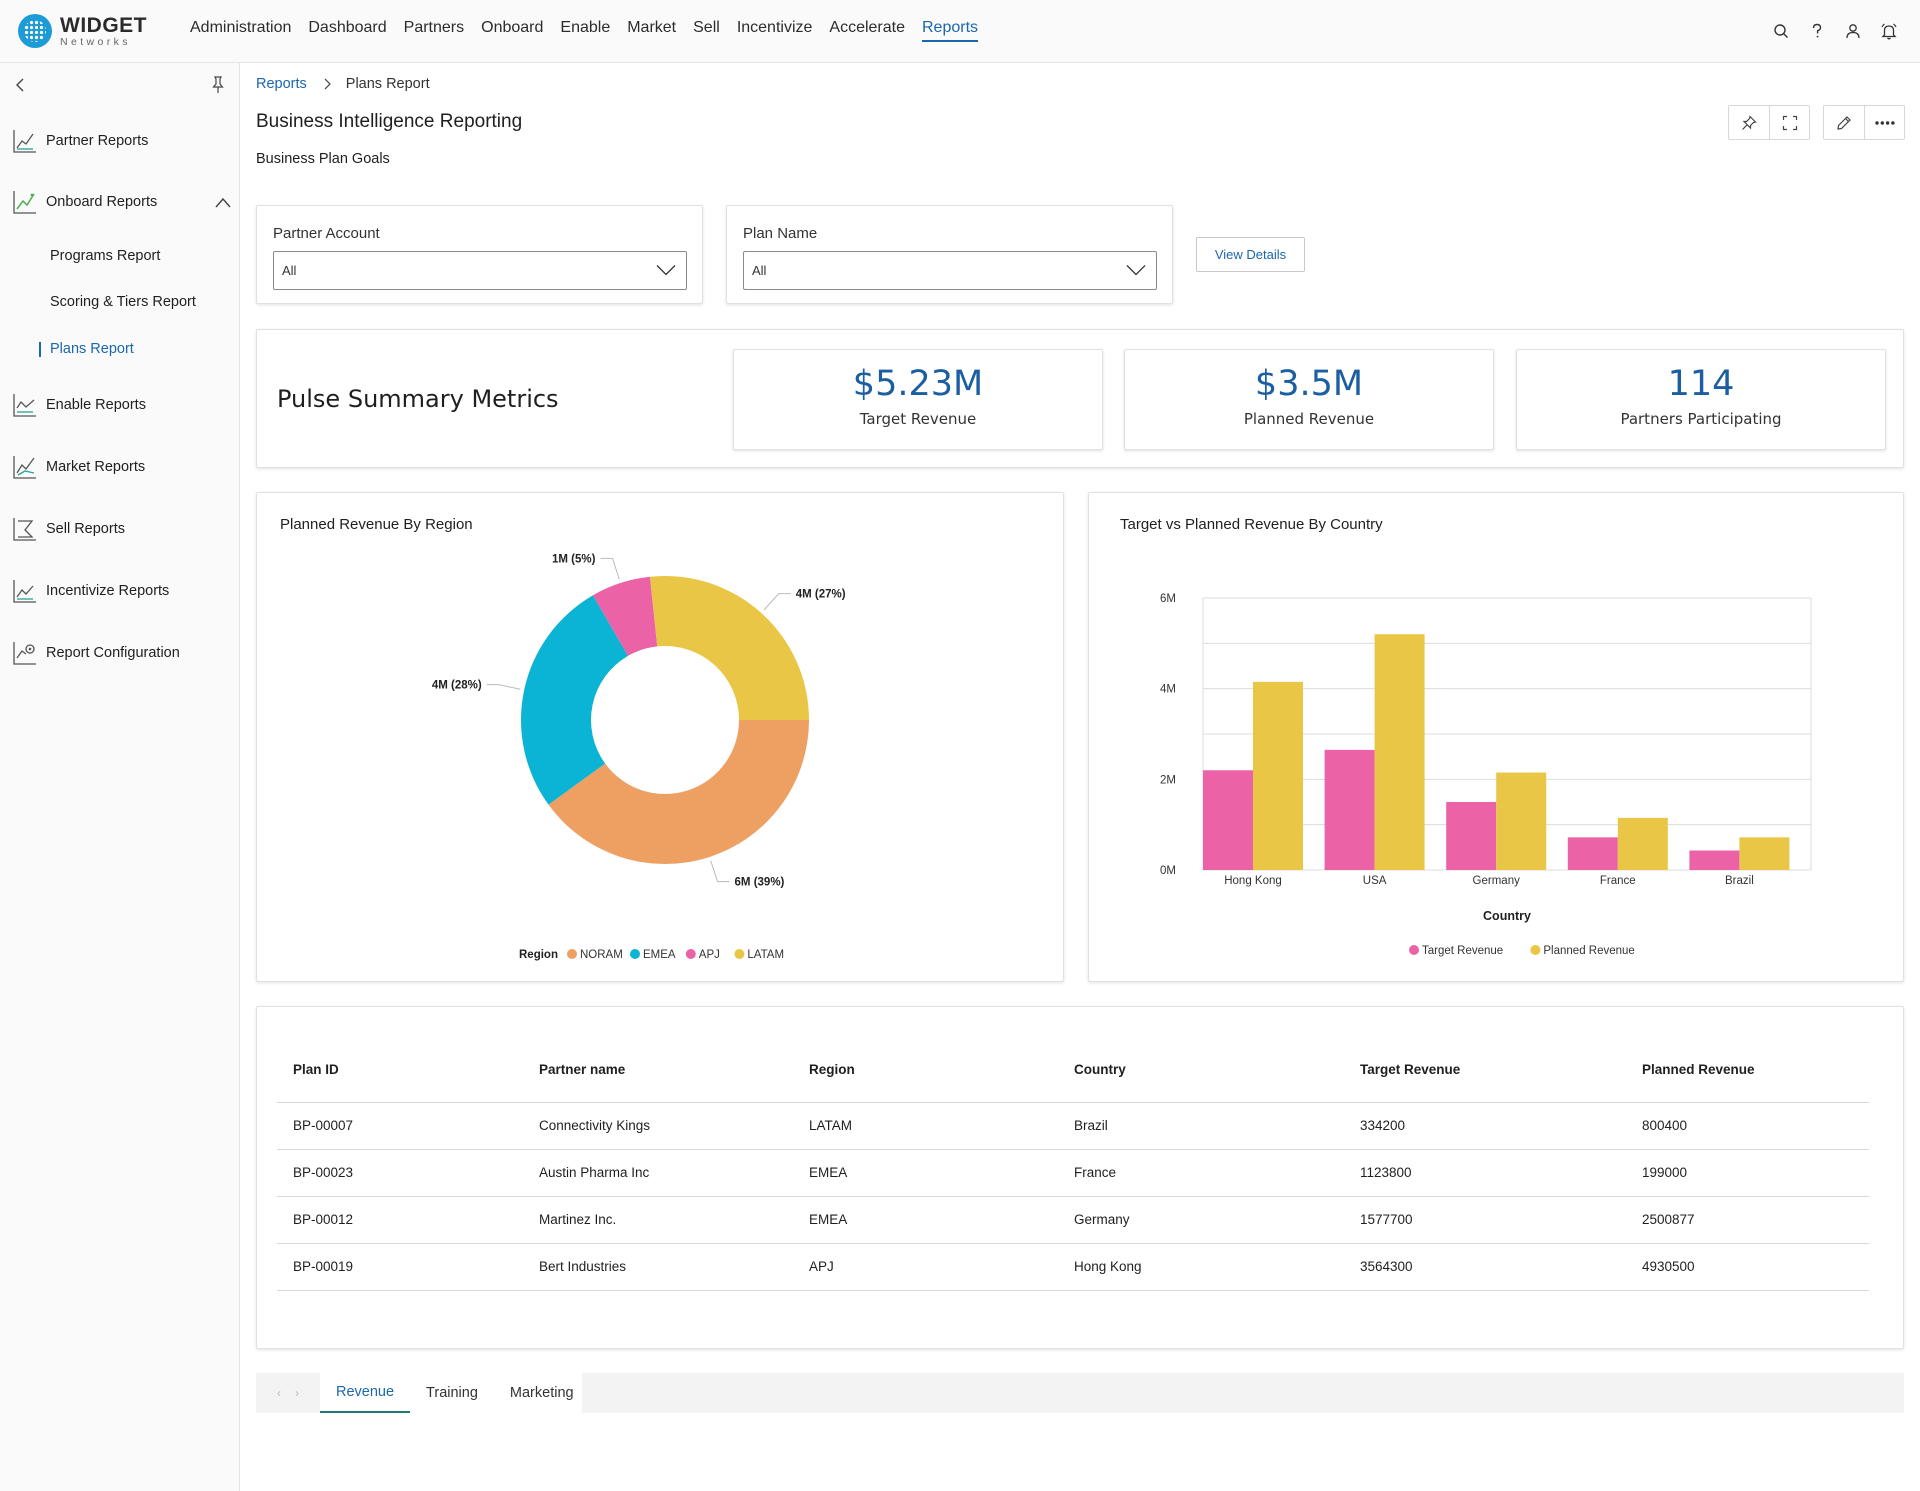 Image resolution: width=1920 pixels, height=1491 pixels. I want to click on donut-slice-noram, so click(678, 792).